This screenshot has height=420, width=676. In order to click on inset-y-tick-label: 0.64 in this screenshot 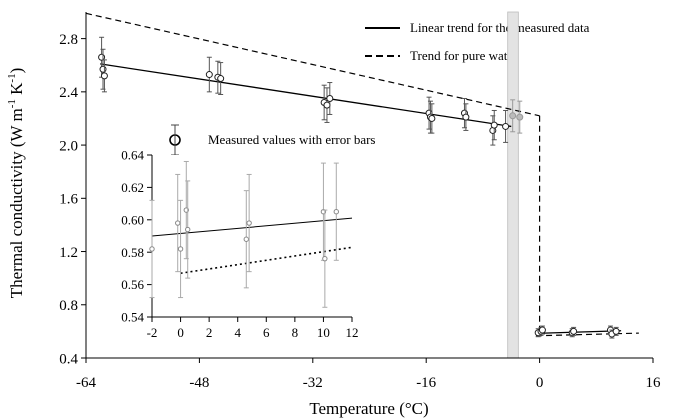, I will do `click(132, 155)`.